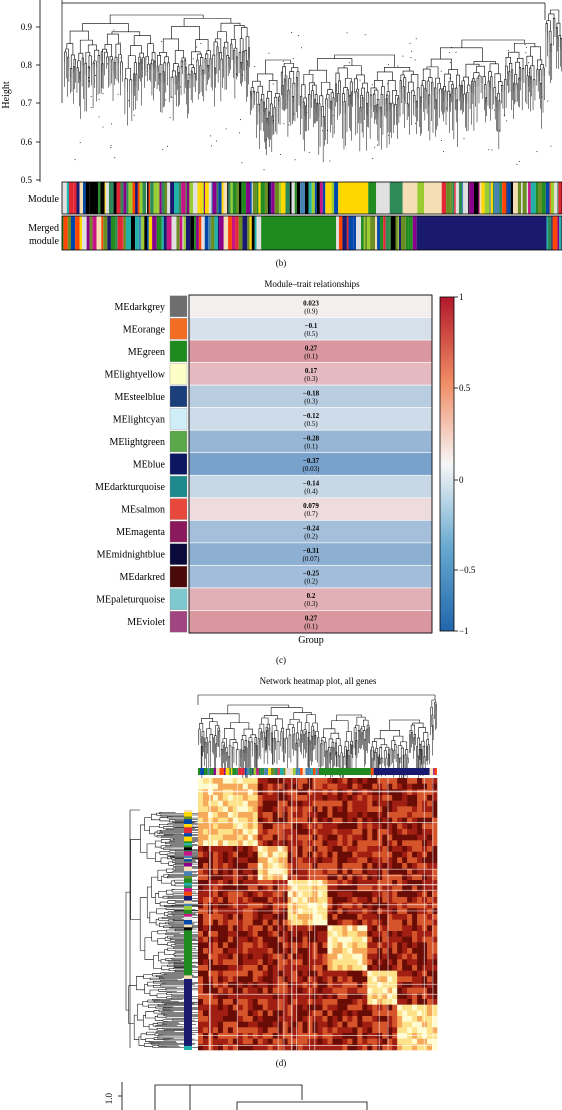  Describe the element at coordinates (139, 419) in the screenshot. I see `row-label: MElightcyan` at that location.